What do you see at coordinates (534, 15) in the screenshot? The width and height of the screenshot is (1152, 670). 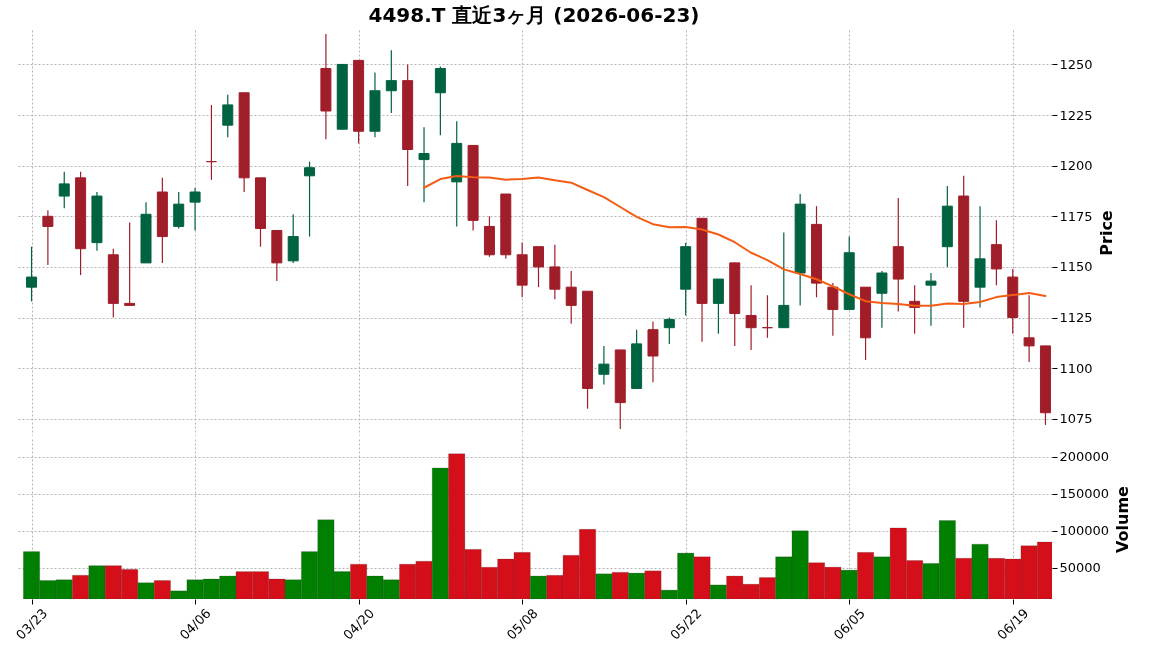 I see `chart-title: 4498.T 直近3ヶ月 (2026-06-23)` at bounding box center [534, 15].